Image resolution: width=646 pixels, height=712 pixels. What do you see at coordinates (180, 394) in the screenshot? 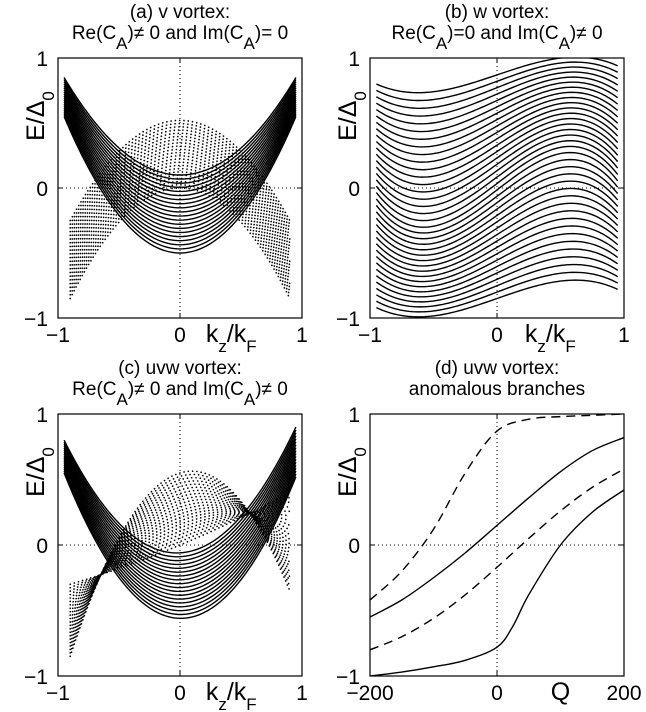
I see `panel-title-line2: Re(CA)≠ 0 and Im(CA)≠ 0` at bounding box center [180, 394].